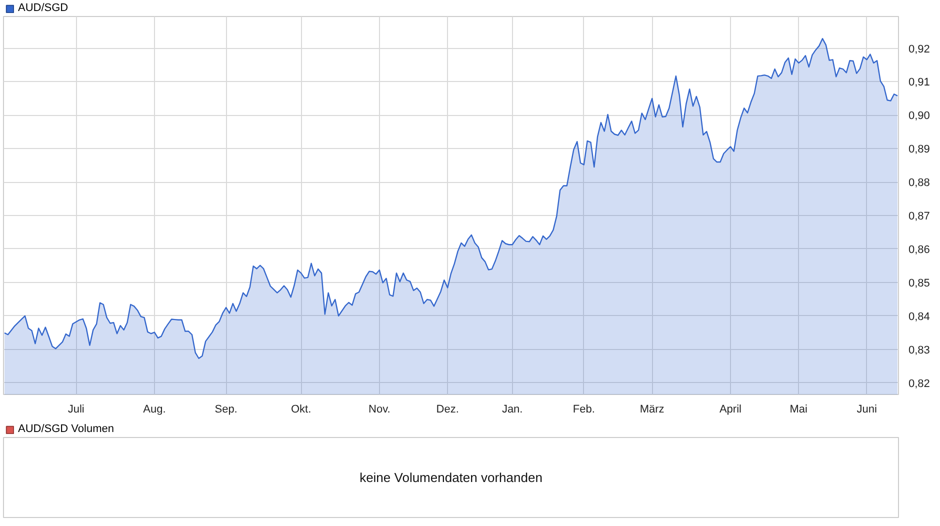  What do you see at coordinates (512, 410) in the screenshot?
I see `x-tick-label: Jan.` at bounding box center [512, 410].